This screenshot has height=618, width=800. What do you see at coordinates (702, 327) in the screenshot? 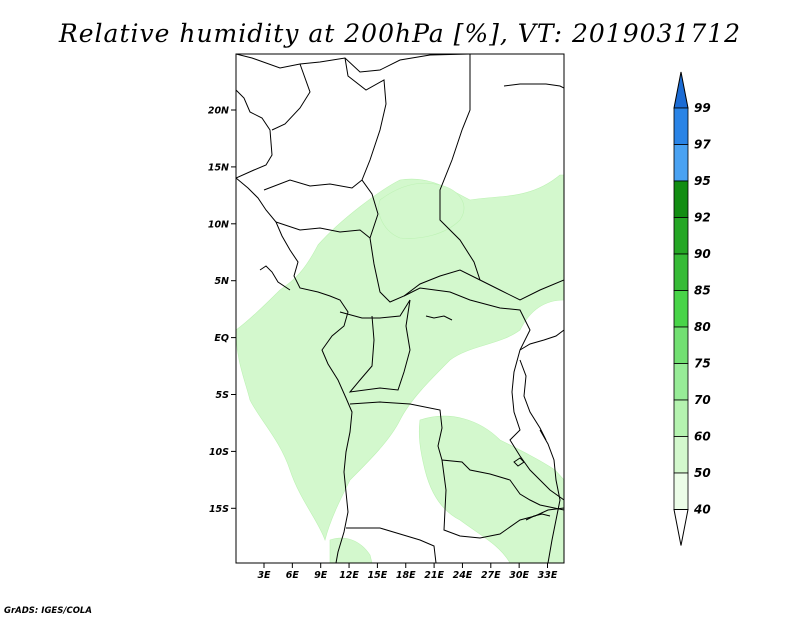
I see `colorbar-label: 80` at bounding box center [702, 327].